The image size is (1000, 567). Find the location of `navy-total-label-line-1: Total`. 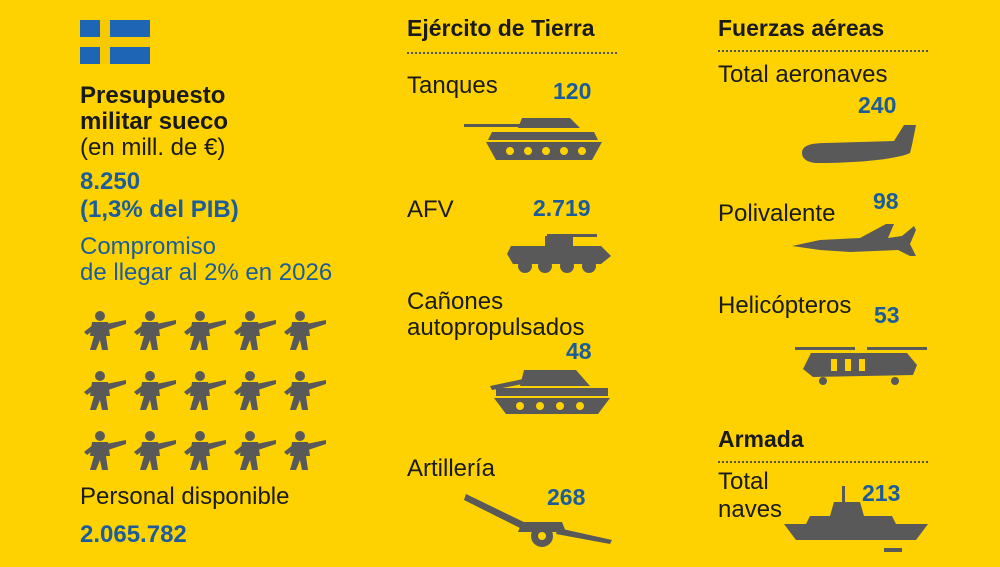

navy-total-label-line-1: Total is located at coordinates (743, 481).